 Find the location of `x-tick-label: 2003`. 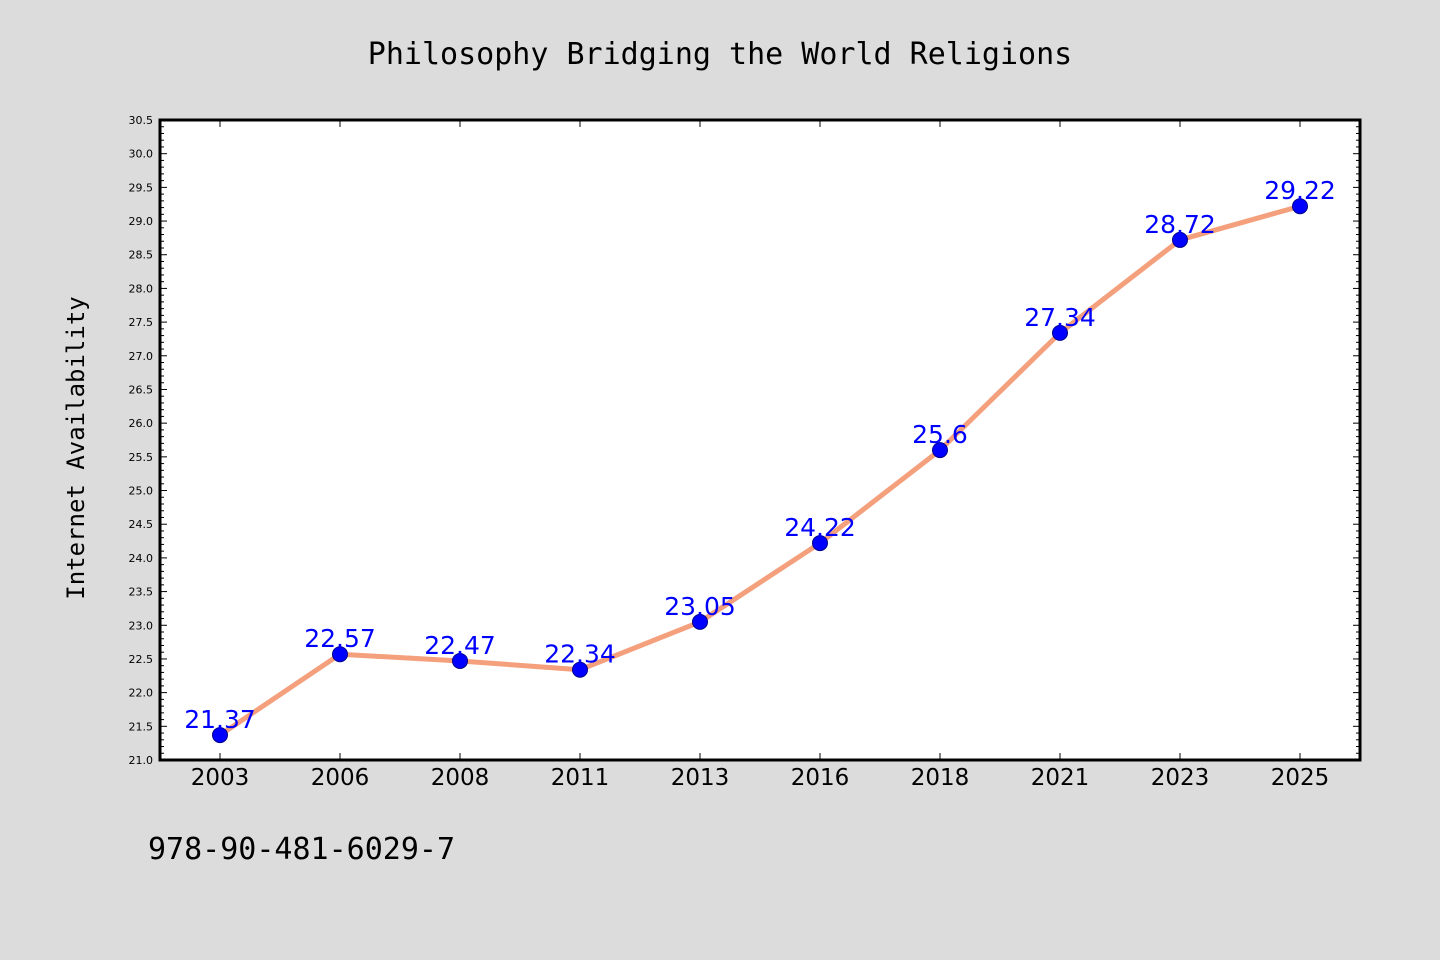

x-tick-label: 2003 is located at coordinates (220, 778).